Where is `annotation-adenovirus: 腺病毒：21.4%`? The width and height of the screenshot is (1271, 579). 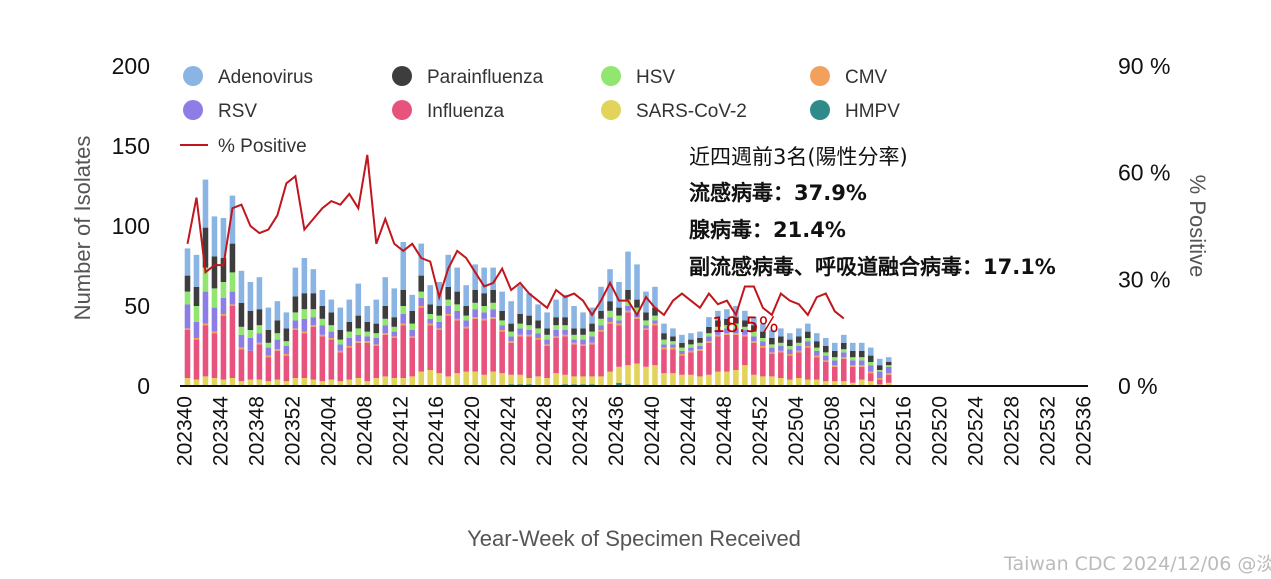 annotation-adenovirus: 腺病毒：21.4% is located at coordinates (767, 230).